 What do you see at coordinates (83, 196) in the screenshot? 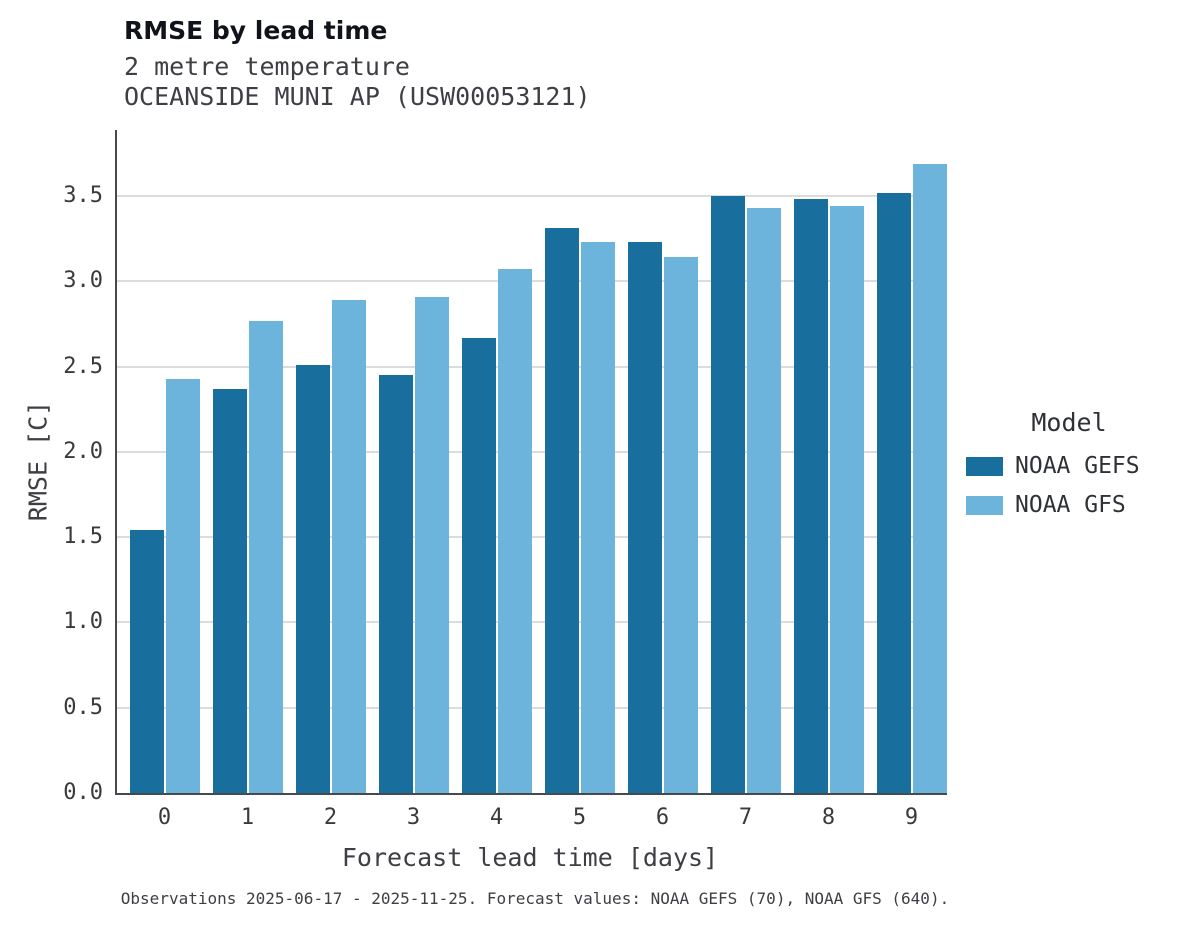
I see `y-tick-label: 3.5` at bounding box center [83, 196].